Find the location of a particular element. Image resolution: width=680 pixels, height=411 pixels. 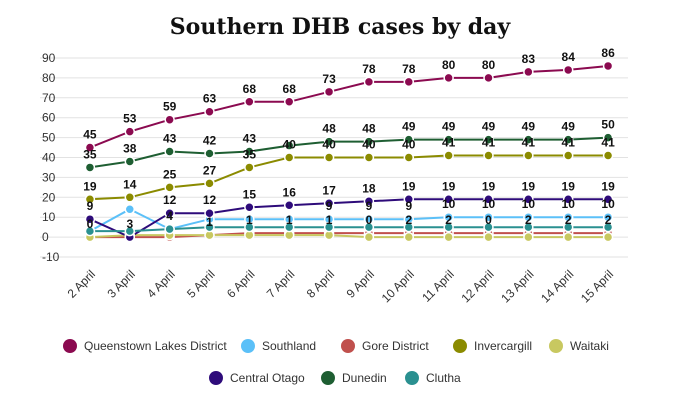

data-label: 18 is located at coordinates (369, 188).